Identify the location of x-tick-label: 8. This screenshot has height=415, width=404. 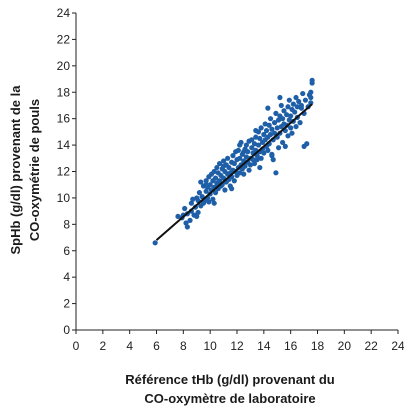
(183, 346).